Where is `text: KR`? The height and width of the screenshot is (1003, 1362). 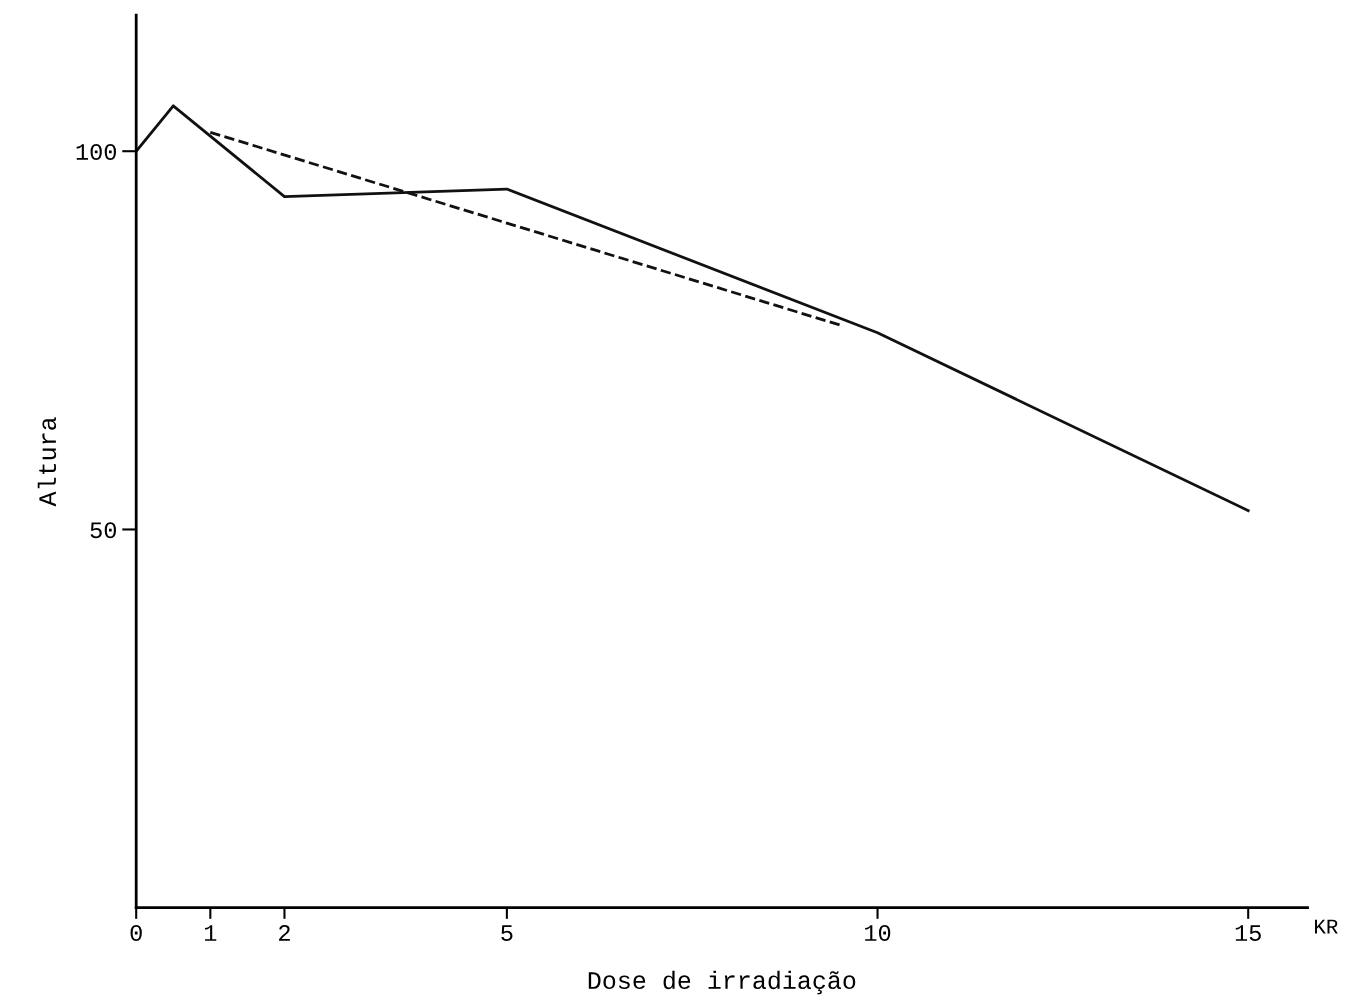 text: KR is located at coordinates (1326, 926).